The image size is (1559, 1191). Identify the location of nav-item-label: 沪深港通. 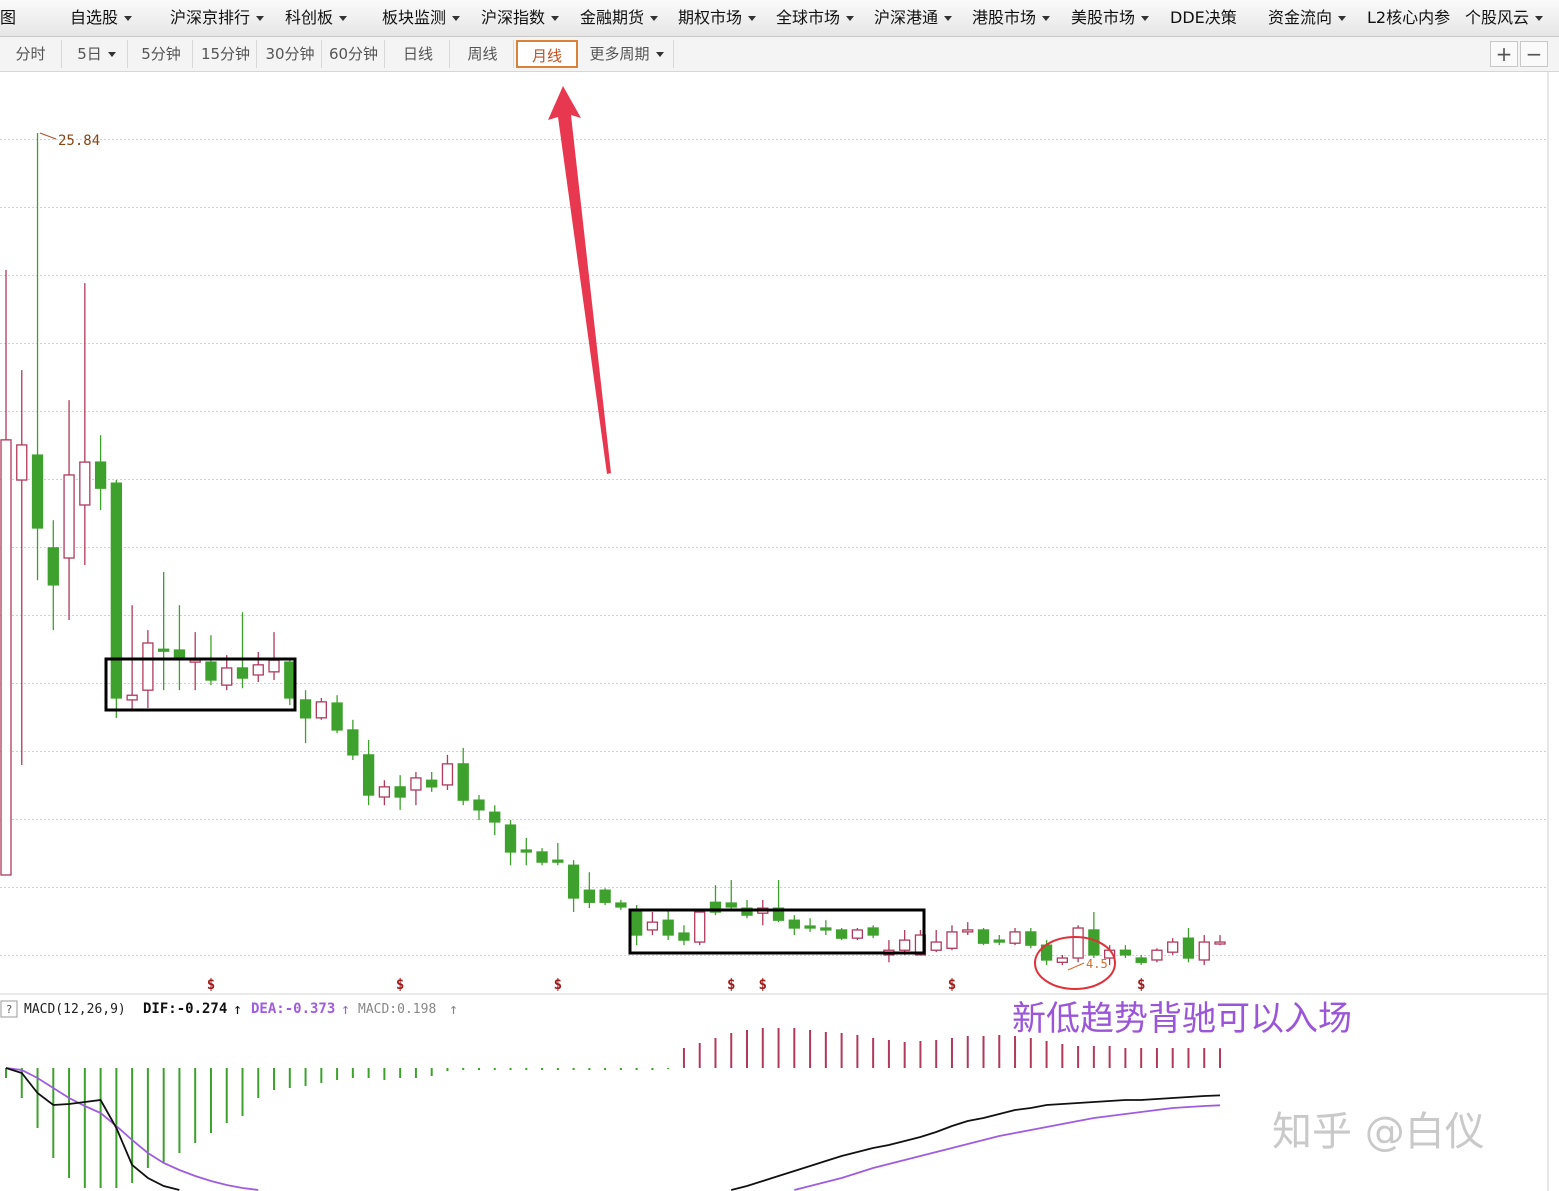
(906, 17).